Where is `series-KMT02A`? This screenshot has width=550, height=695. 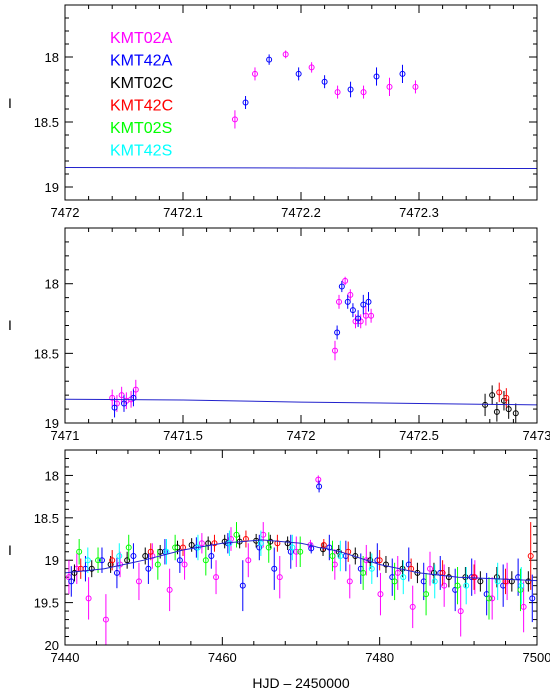
series-KMT02A is located at coordinates (325, 89).